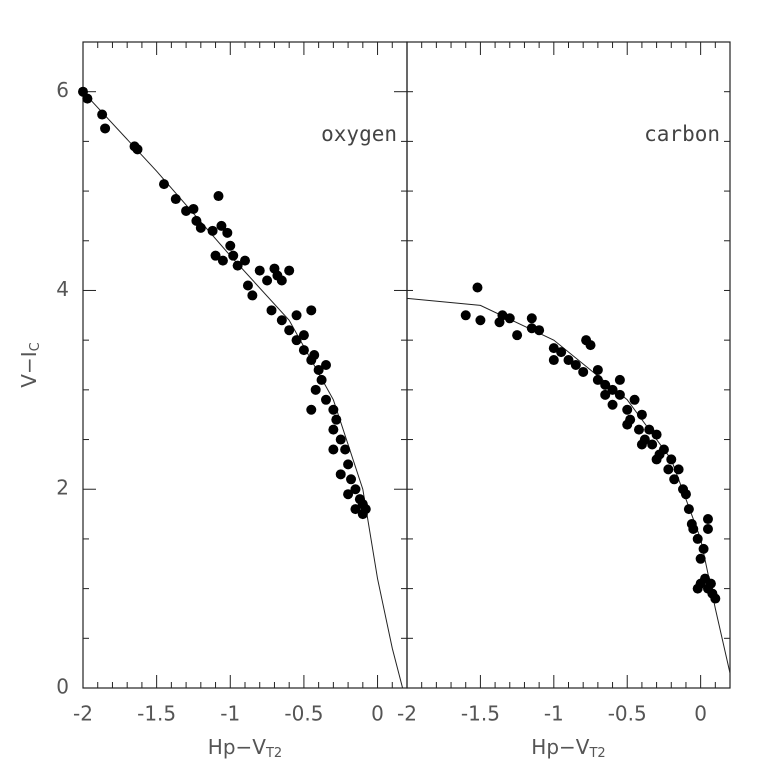 This screenshot has height=771, width=771. Describe the element at coordinates (35, 346) in the screenshot. I see `y-axis-label-sub: C` at that location.